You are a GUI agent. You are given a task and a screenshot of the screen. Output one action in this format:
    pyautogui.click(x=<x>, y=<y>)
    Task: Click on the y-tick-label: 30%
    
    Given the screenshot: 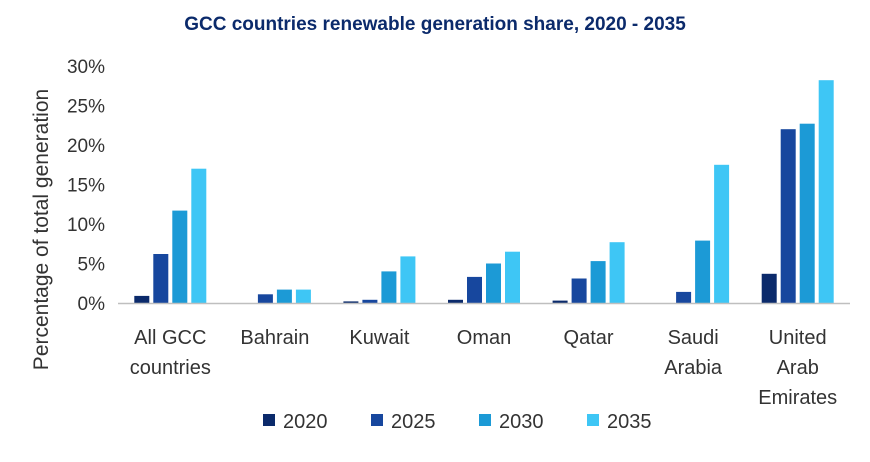 What is the action you would take?
    pyautogui.click(x=86, y=67)
    